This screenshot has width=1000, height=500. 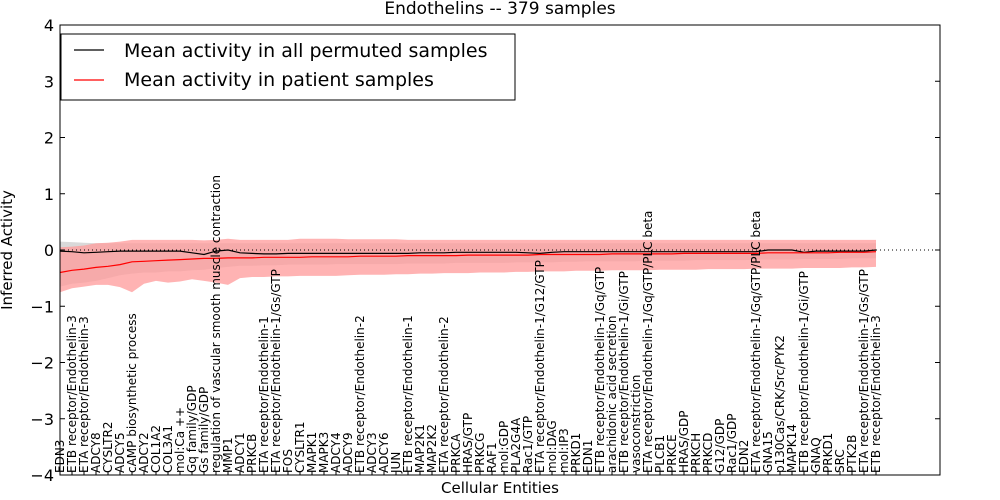 What do you see at coordinates (660, 454) in the screenshot?
I see `x-tick-label: PLCB1` at bounding box center [660, 454].